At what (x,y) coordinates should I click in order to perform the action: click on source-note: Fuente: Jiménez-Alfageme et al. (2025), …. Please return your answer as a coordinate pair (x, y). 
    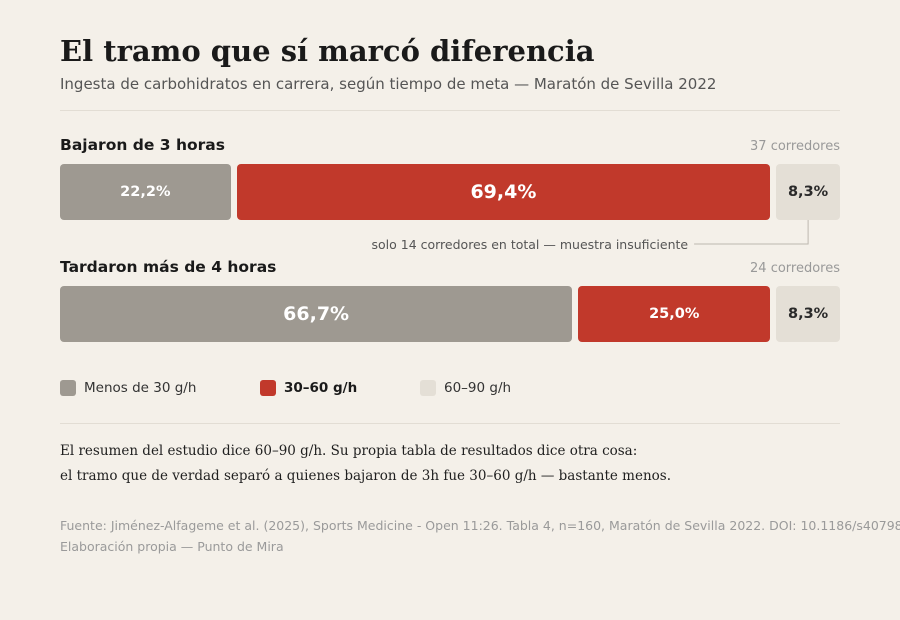
    Looking at the image, I should click on (480, 525).